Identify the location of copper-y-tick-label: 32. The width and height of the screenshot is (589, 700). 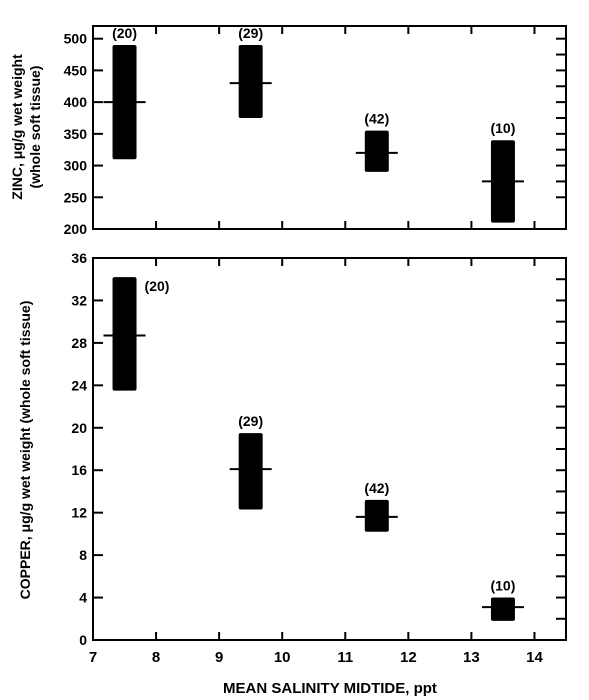
(79, 300).